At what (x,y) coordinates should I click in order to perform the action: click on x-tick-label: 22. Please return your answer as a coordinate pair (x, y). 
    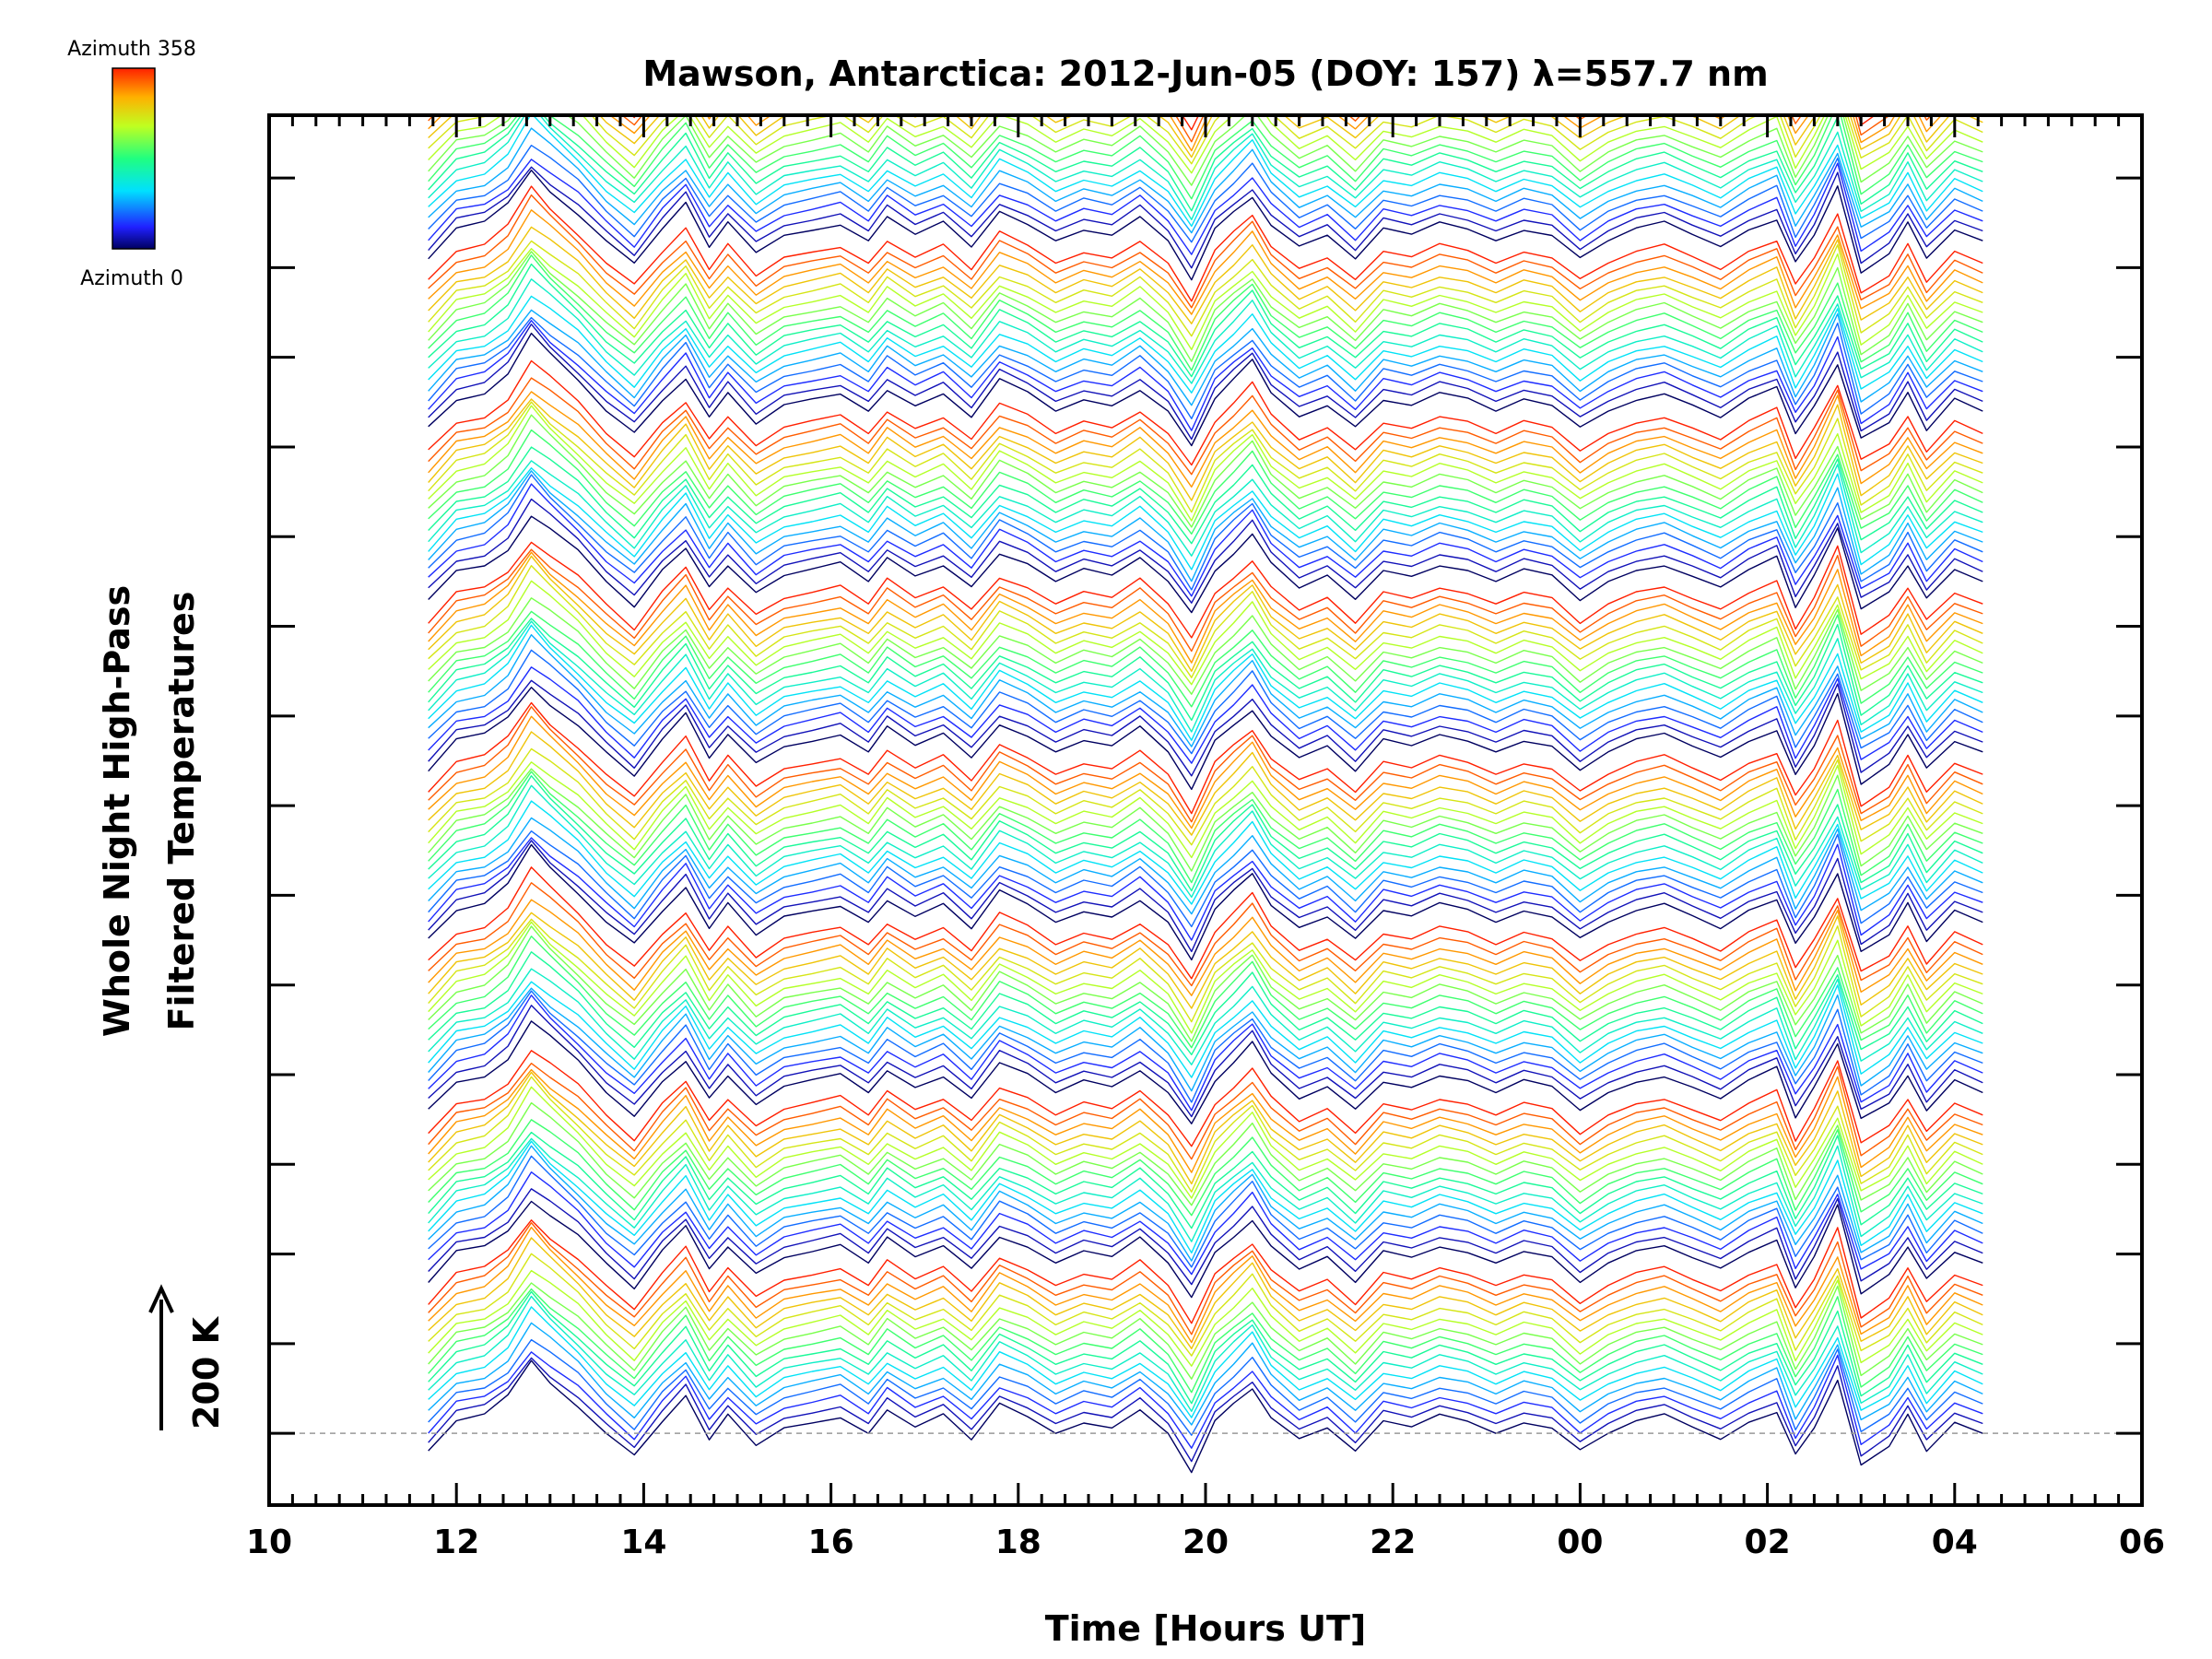
    Looking at the image, I should click on (1393, 1542).